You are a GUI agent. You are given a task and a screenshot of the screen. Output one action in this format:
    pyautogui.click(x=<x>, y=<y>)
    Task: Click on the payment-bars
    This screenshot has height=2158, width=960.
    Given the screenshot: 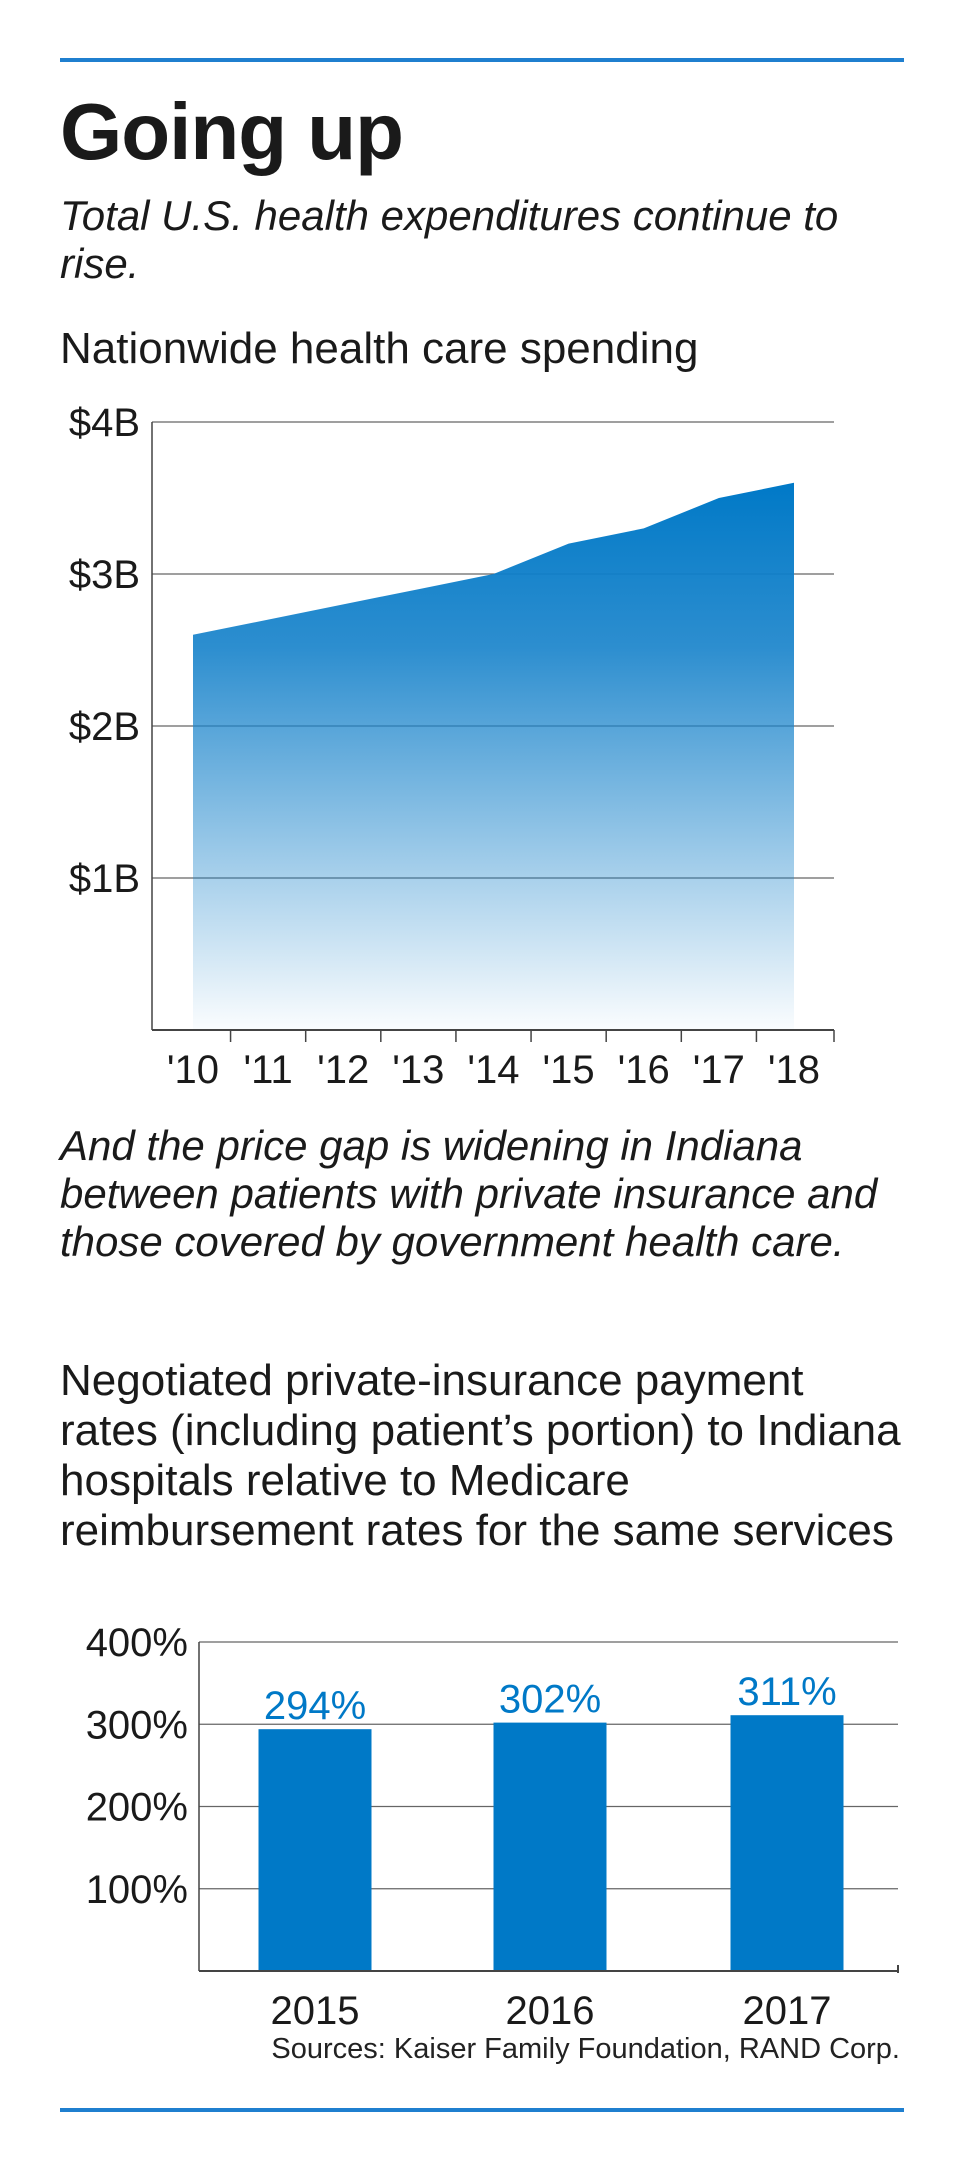 What is the action you would take?
    pyautogui.click(x=551, y=1843)
    